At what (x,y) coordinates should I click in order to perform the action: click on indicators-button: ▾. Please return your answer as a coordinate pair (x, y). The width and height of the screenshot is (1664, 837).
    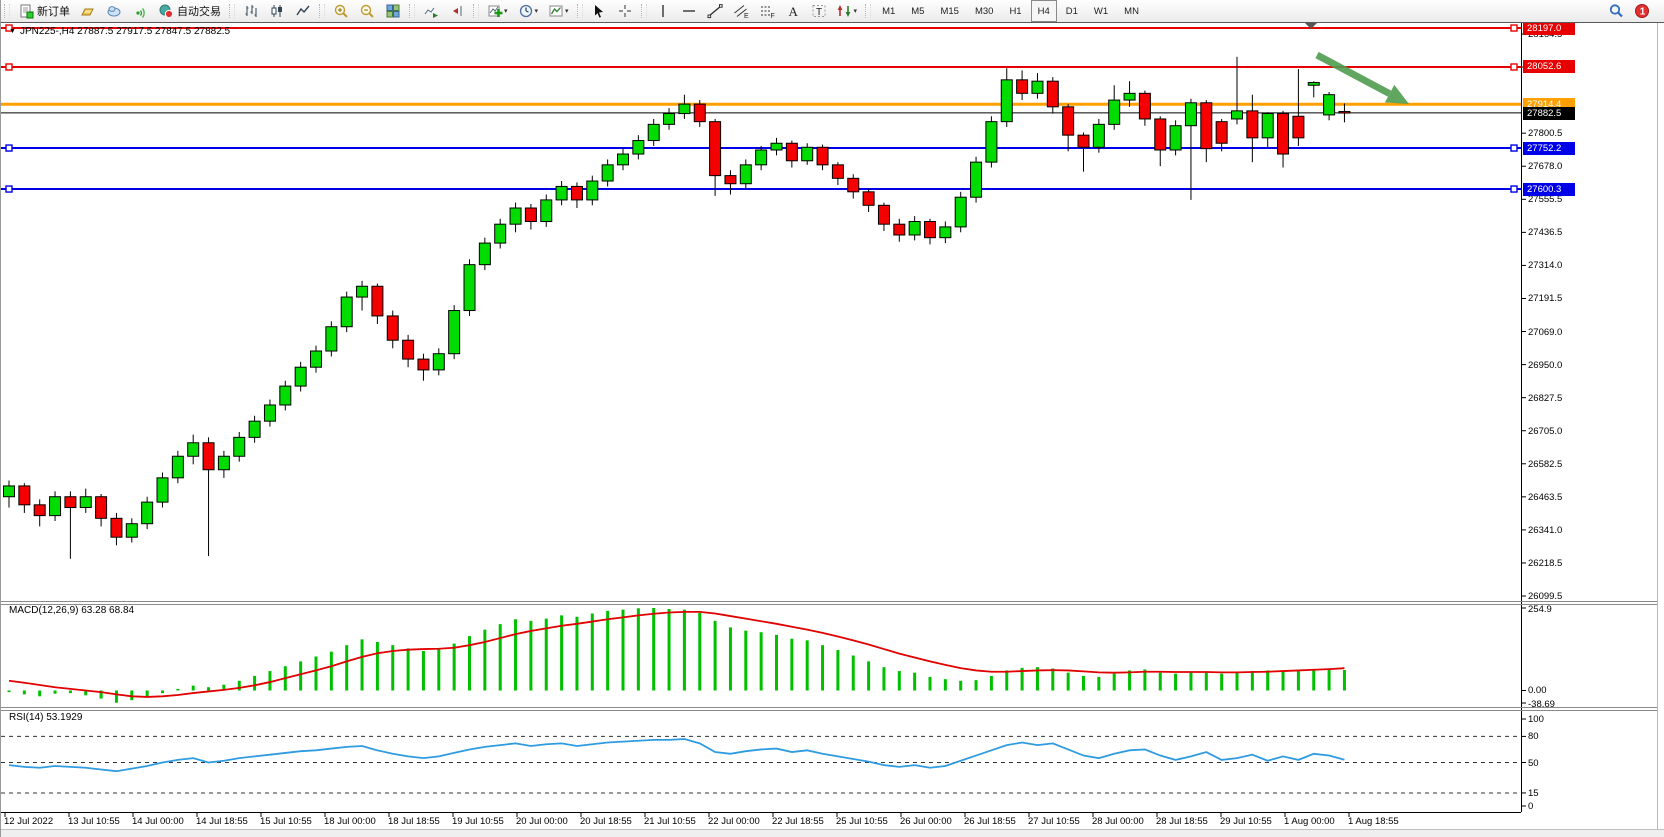
    Looking at the image, I should click on (497, 11).